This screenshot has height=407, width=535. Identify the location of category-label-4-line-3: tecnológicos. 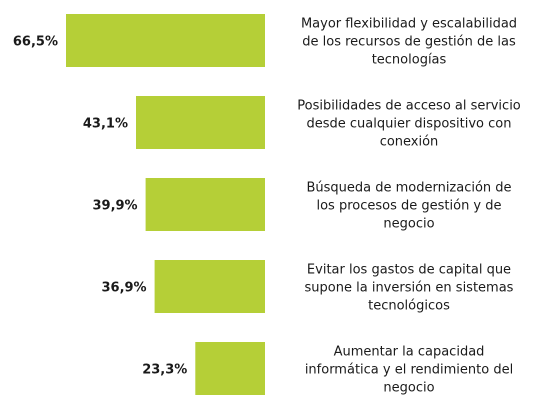
(409, 306).